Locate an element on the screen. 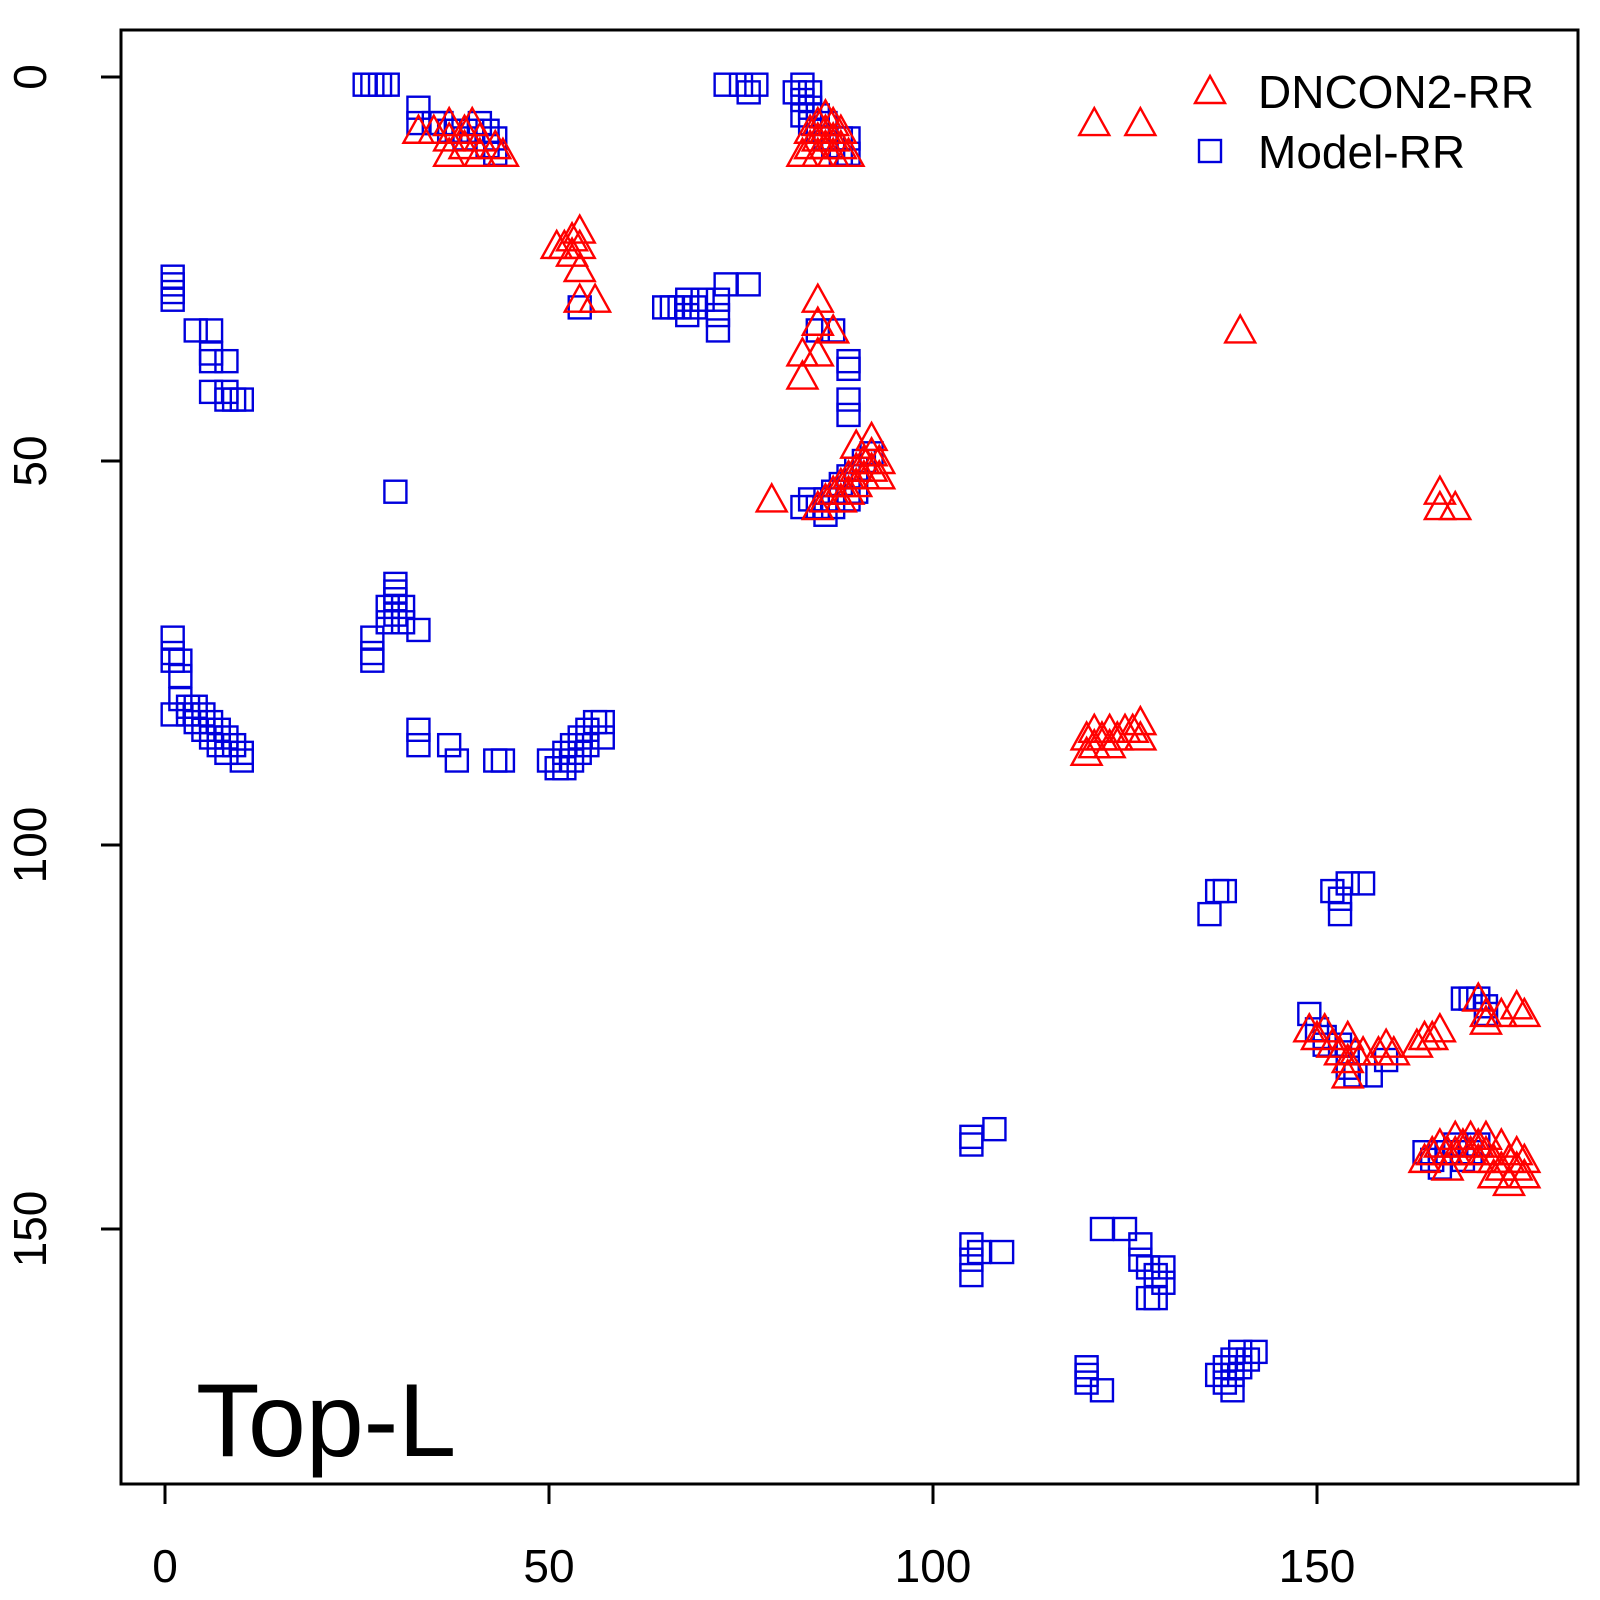  y-tick-label: 50 is located at coordinates (30, 460).